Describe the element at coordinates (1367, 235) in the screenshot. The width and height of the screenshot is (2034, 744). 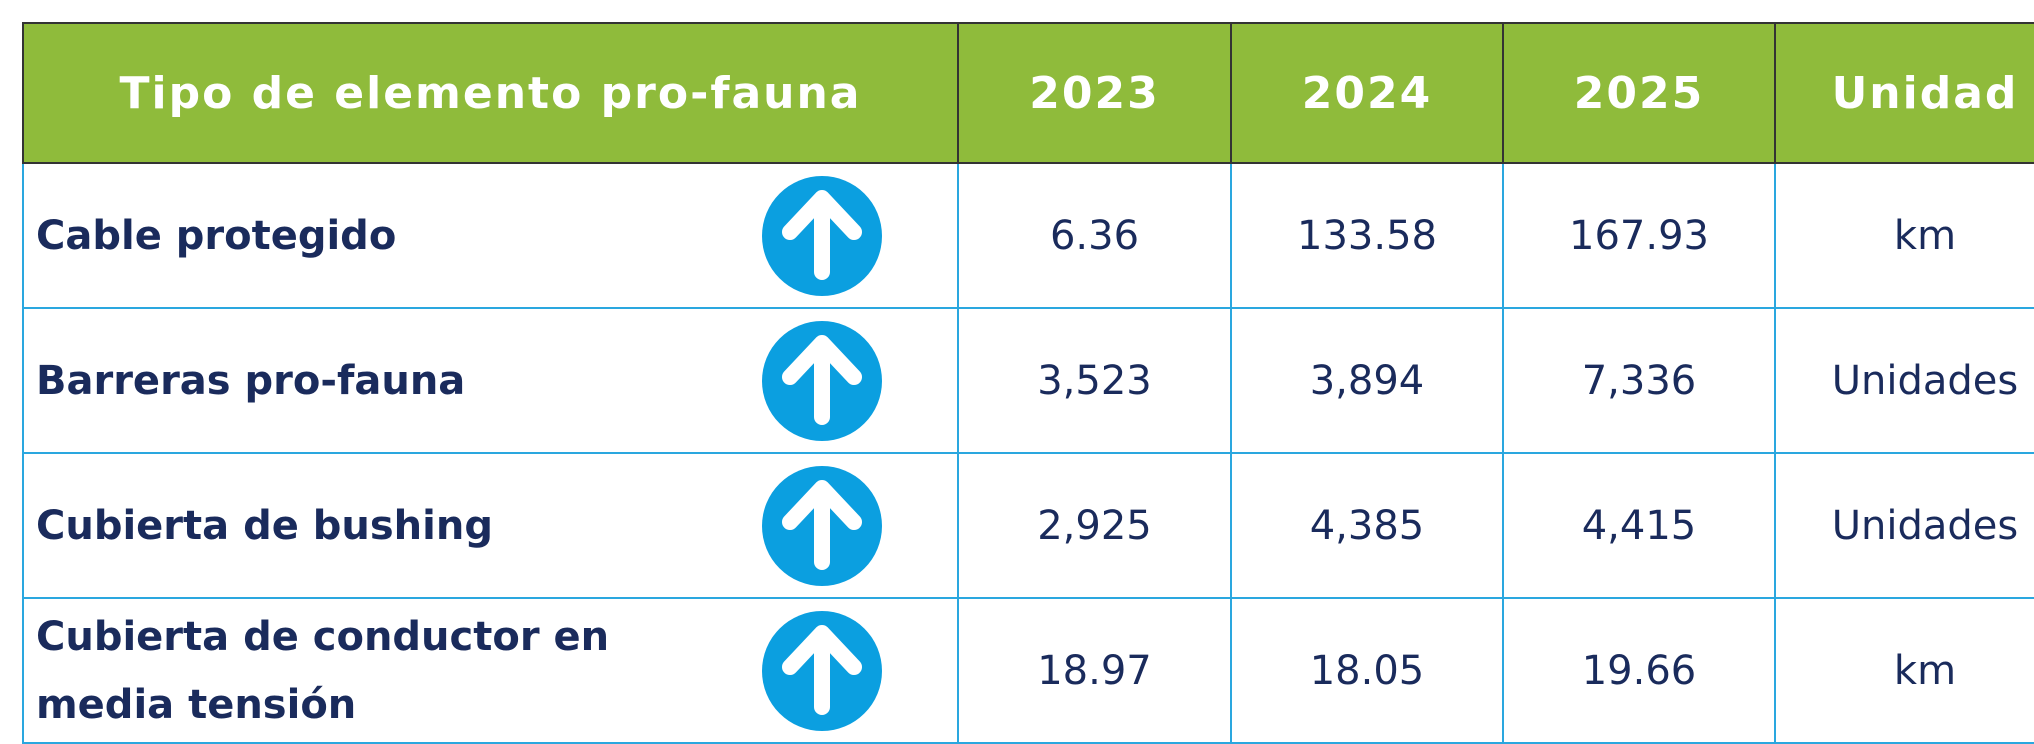
I see `cell: 133.58` at that location.